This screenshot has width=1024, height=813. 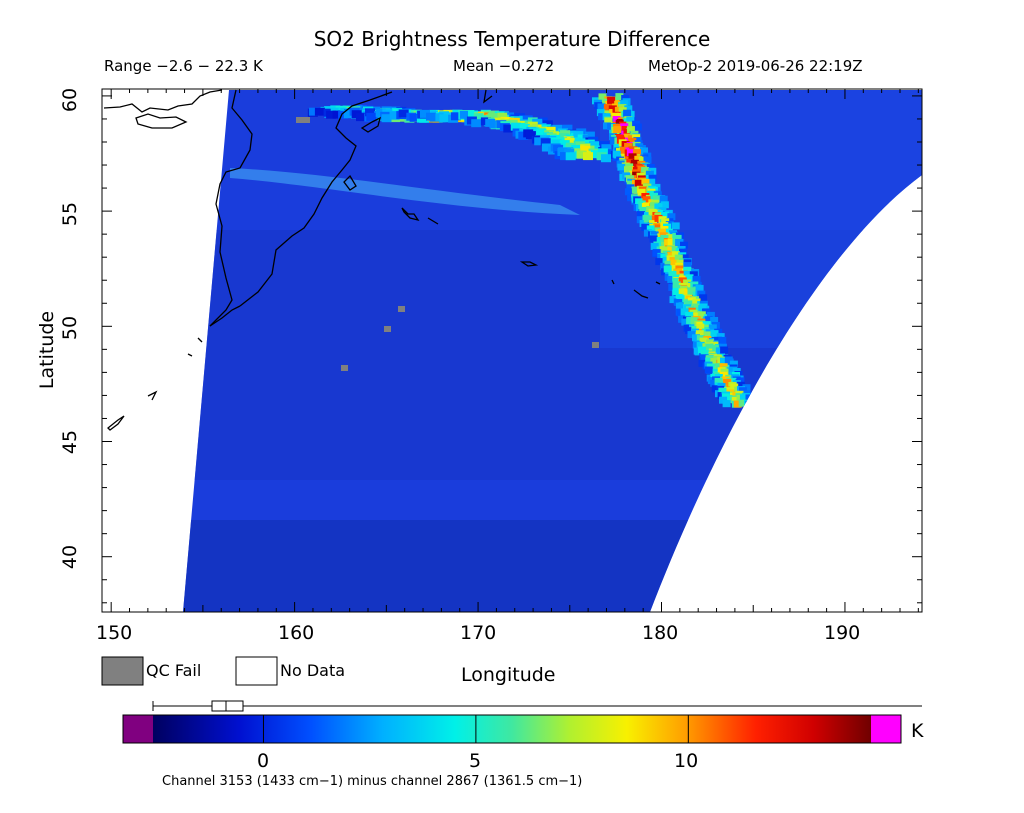 I want to click on so2-plume, so click(x=673, y=250).